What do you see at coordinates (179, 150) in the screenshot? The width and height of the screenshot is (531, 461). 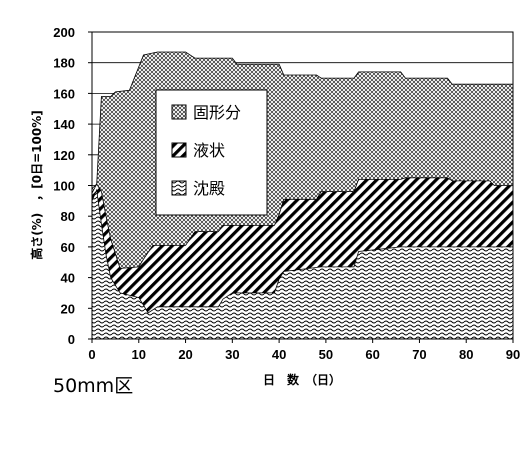 I see `legend-swatch-diagonal` at bounding box center [179, 150].